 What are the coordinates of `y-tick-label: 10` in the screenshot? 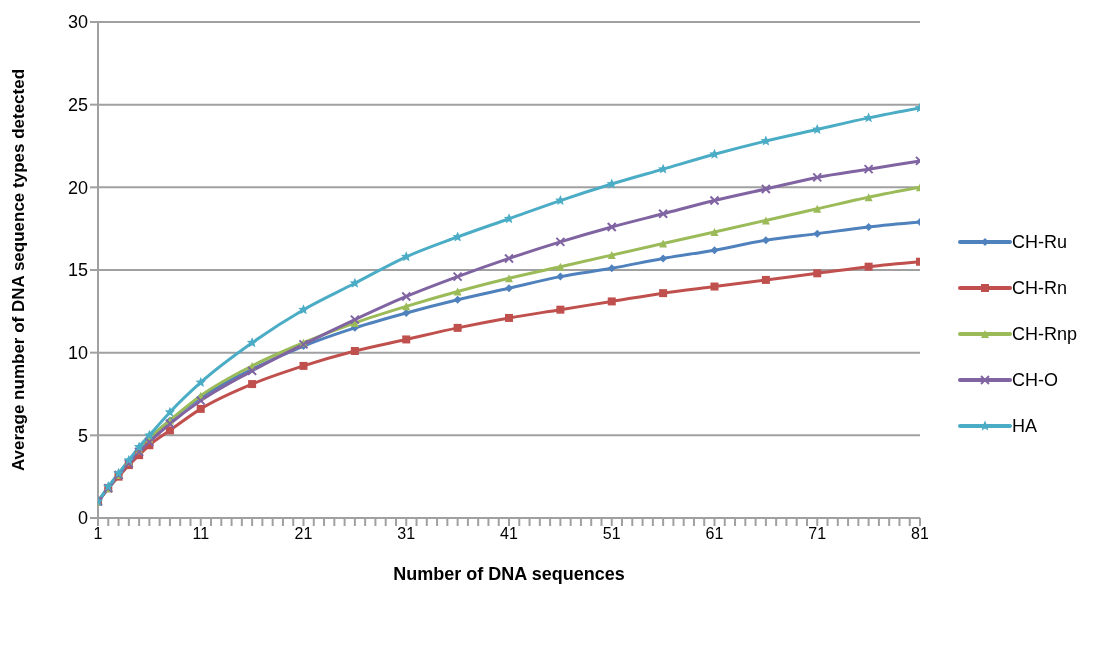 It's located at (77, 353).